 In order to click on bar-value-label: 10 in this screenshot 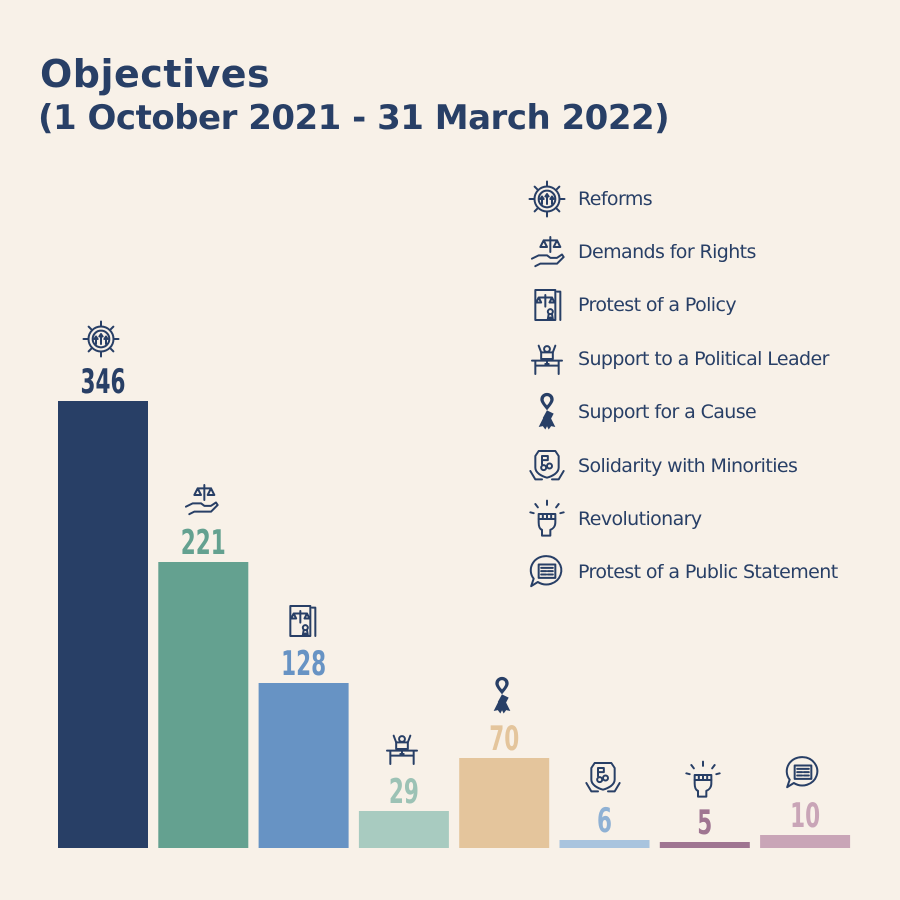, I will do `click(805, 816)`.